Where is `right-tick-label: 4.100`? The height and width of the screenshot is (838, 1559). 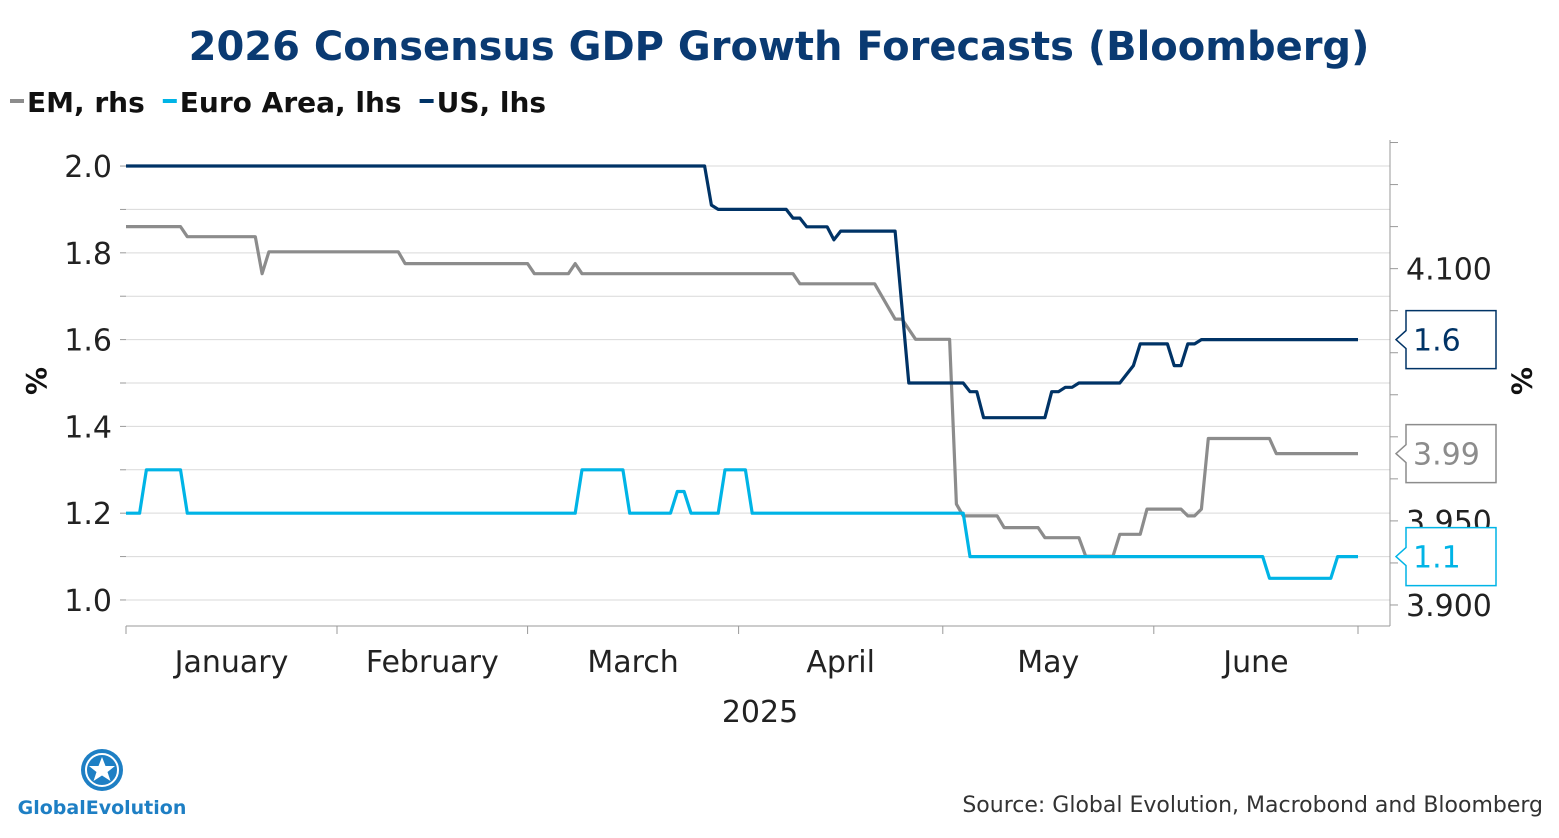
right-tick-label: 4.100 is located at coordinates (1449, 270).